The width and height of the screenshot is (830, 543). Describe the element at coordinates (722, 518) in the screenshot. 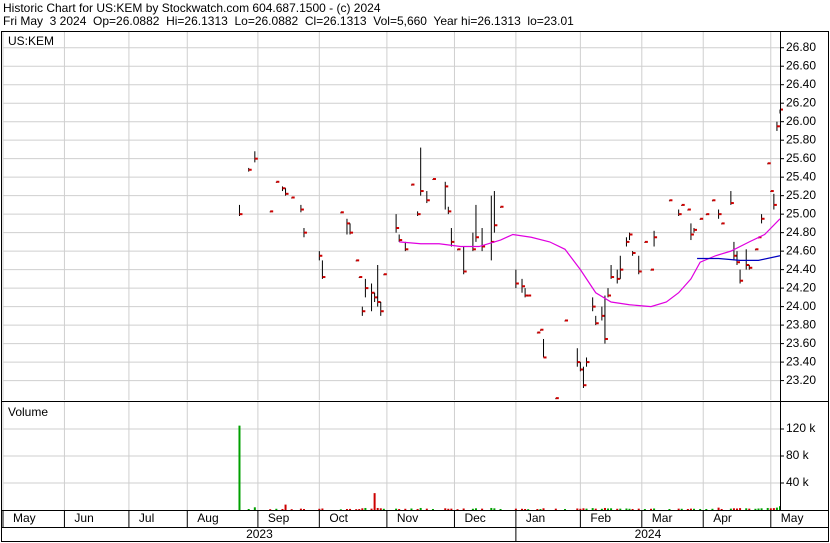

I see `x-tick-label: Apr` at that location.